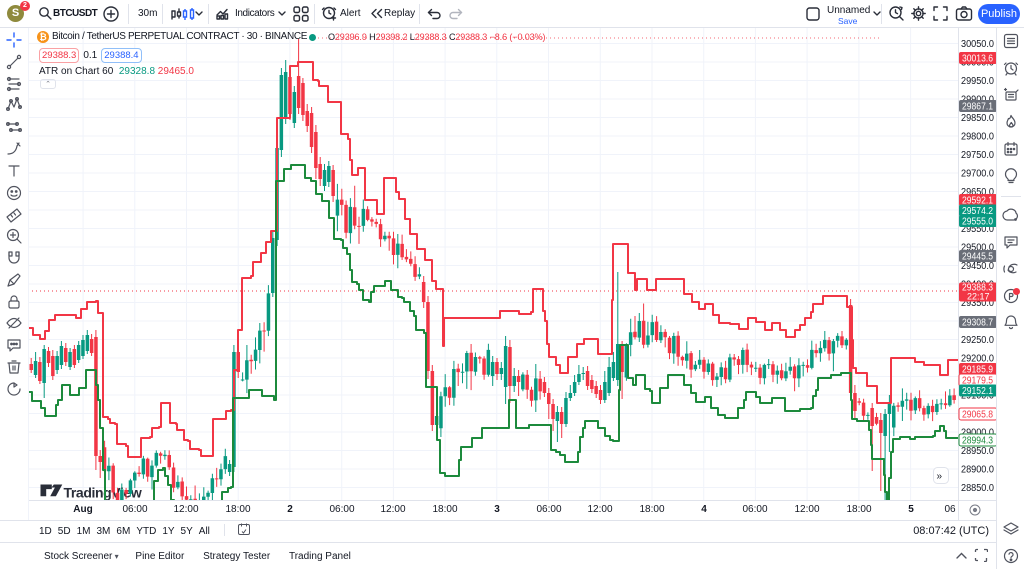 The width and height of the screenshot is (1024, 569). What do you see at coordinates (977, 370) in the screenshot?
I see `svg-text: 29185.9` at bounding box center [977, 370].